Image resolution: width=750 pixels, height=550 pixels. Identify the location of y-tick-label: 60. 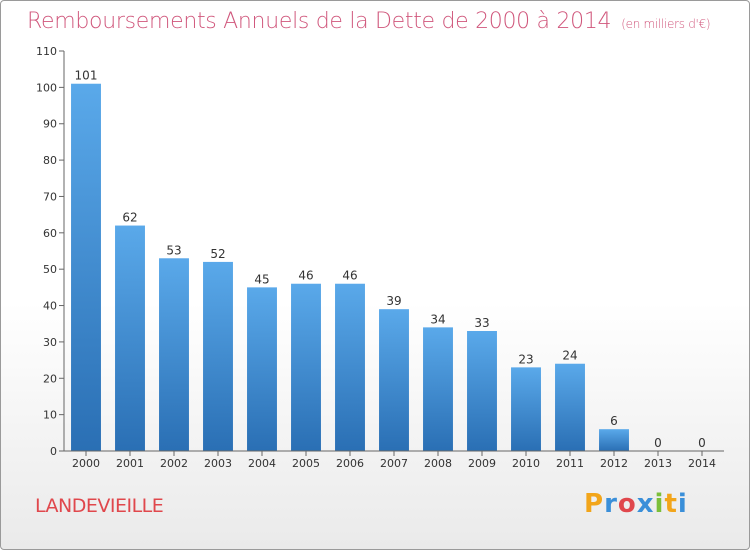
(50, 233).